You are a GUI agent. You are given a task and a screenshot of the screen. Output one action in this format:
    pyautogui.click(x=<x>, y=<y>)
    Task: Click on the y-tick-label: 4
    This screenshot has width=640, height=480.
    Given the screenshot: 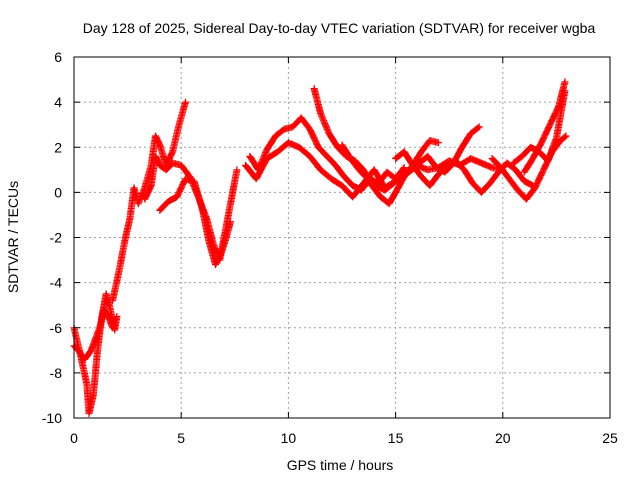 What is the action you would take?
    pyautogui.click(x=58, y=102)
    